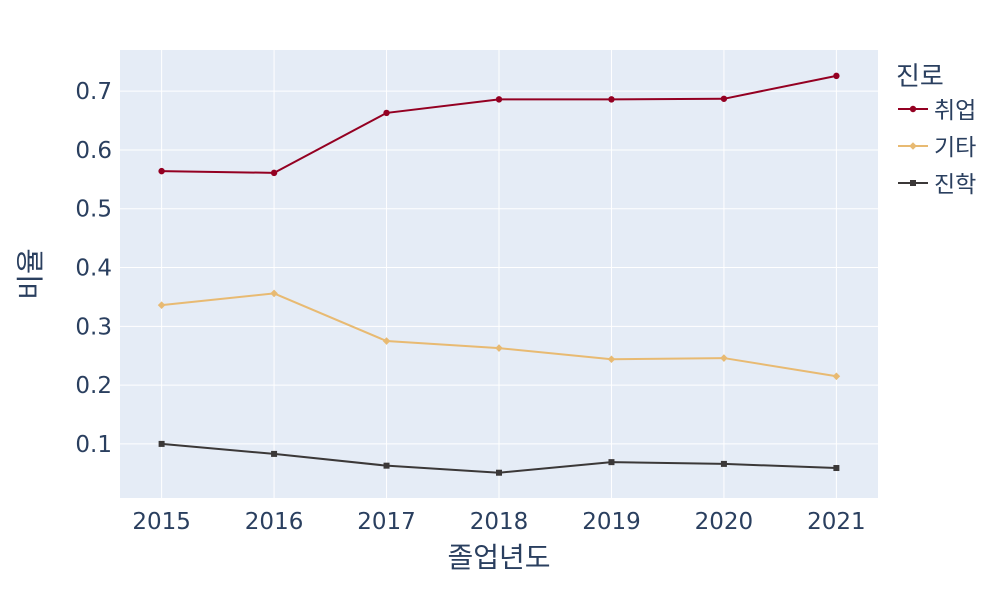 The width and height of the screenshot is (1000, 604). I want to click on series-기타, so click(499, 335).